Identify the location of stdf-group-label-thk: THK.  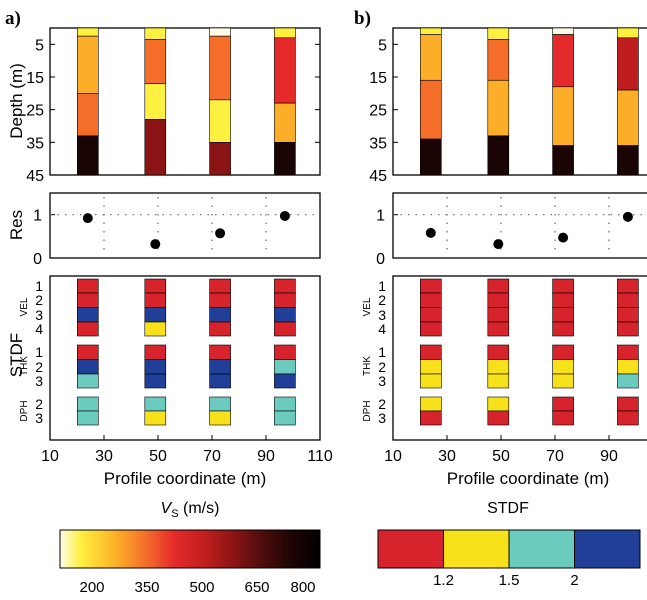
(367, 366).